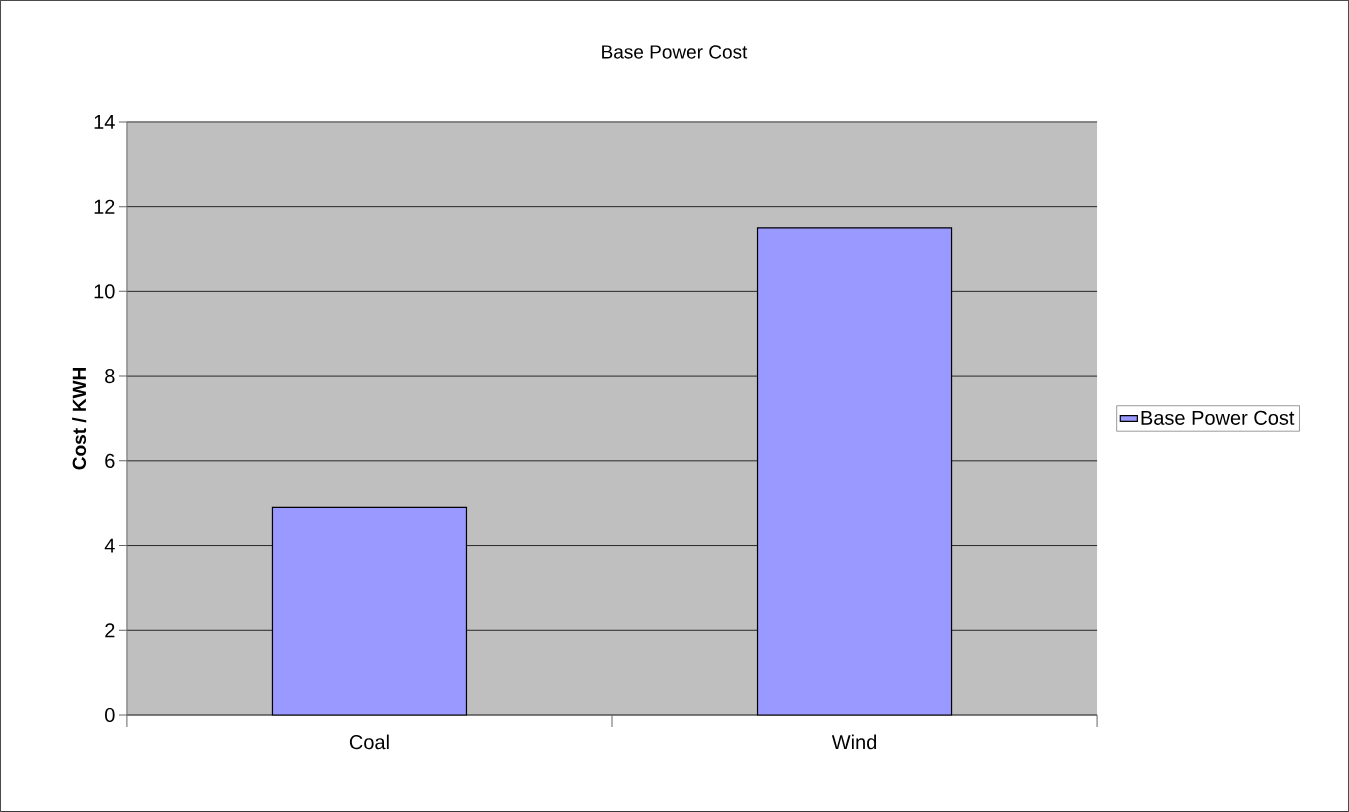 Image resolution: width=1349 pixels, height=812 pixels. I want to click on y-tick-label: 10, so click(104, 291).